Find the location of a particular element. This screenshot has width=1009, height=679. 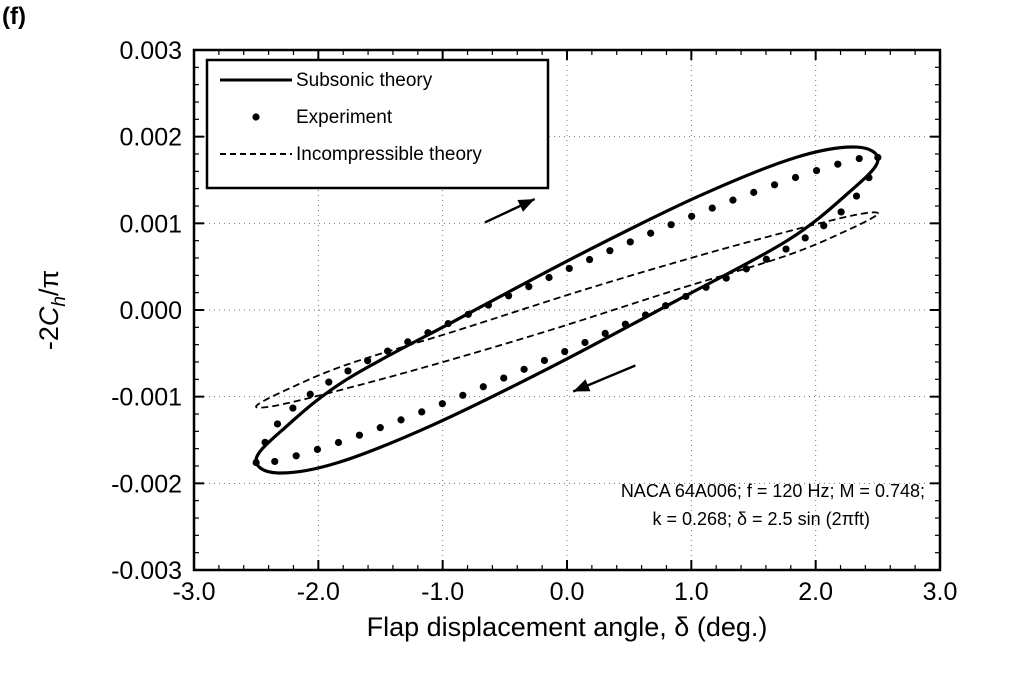

direction-arrows is located at coordinates (560, 295).